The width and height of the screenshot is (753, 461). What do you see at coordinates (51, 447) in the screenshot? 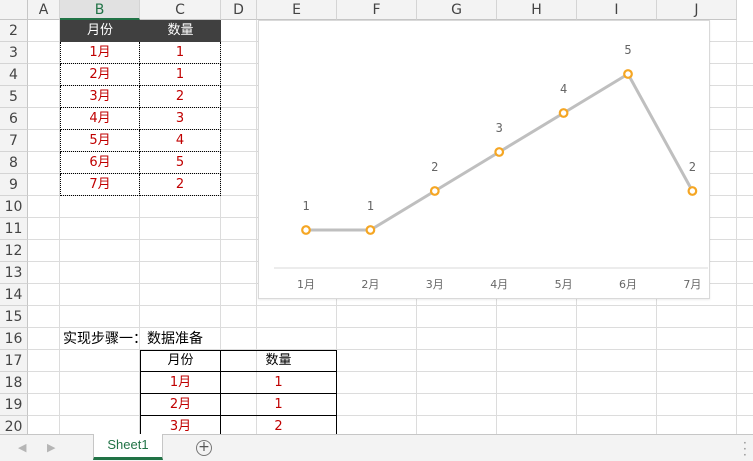
I see `scroll-right-icon: ▶` at bounding box center [51, 447].